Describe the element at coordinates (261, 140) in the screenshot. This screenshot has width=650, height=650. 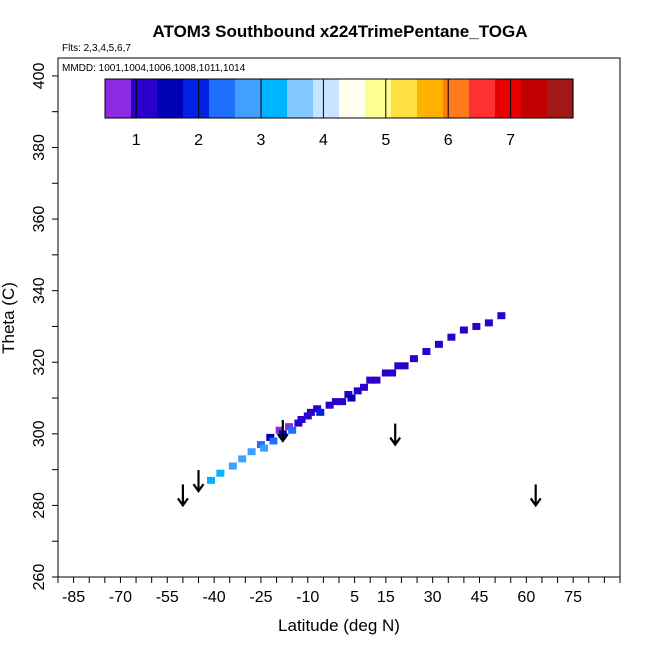
I see `colorbar-tick-label: 3` at that location.